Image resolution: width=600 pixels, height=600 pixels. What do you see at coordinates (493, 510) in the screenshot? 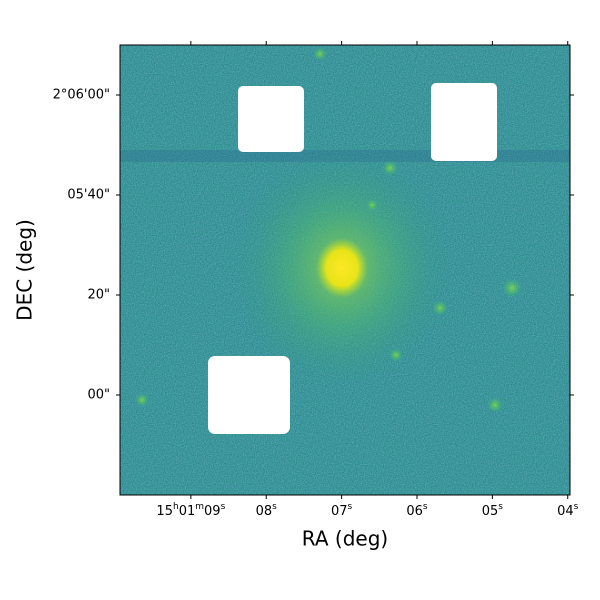
I see `x-tick-label: 05s` at bounding box center [493, 510].